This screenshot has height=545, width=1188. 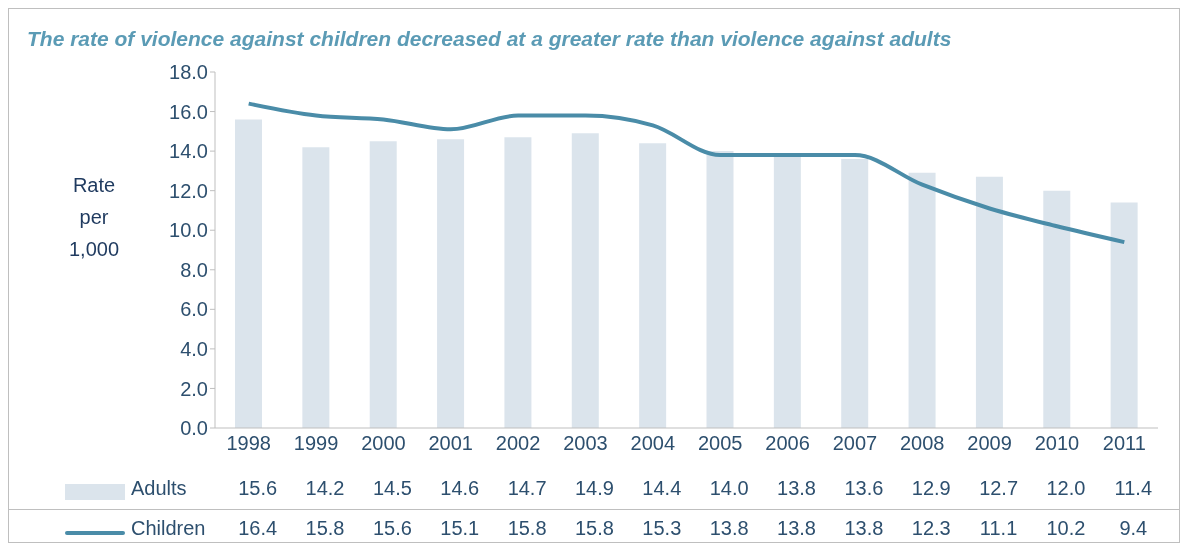 I want to click on data-label: 14.0, so click(x=729, y=488).